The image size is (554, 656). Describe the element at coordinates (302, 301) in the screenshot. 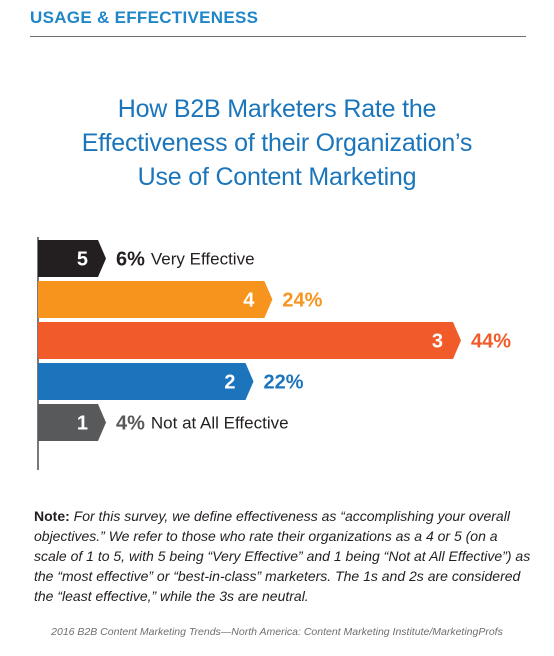

I see `bar-value-label: 24%` at that location.